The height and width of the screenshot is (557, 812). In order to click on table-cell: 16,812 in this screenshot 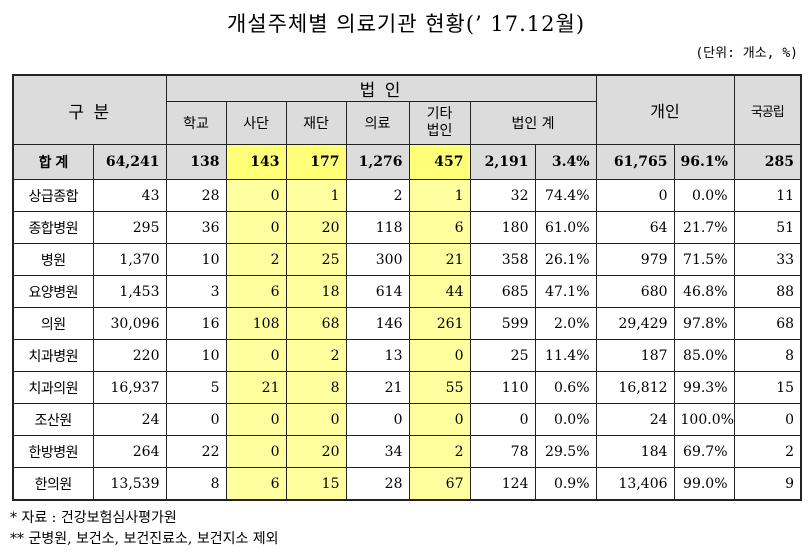, I will do `click(635, 387)`.